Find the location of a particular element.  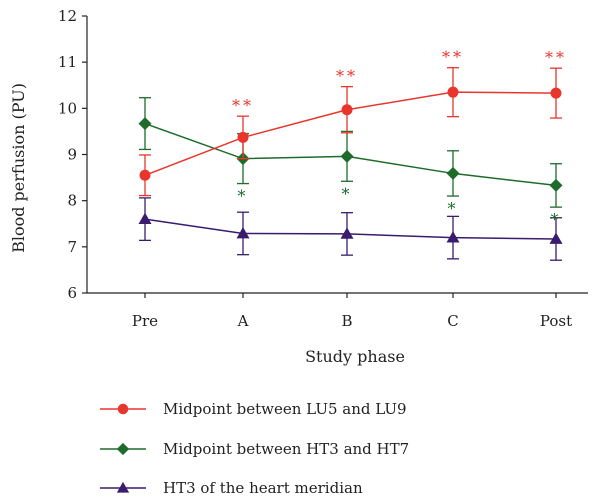

y-tick-label: 11 is located at coordinates (67, 62).